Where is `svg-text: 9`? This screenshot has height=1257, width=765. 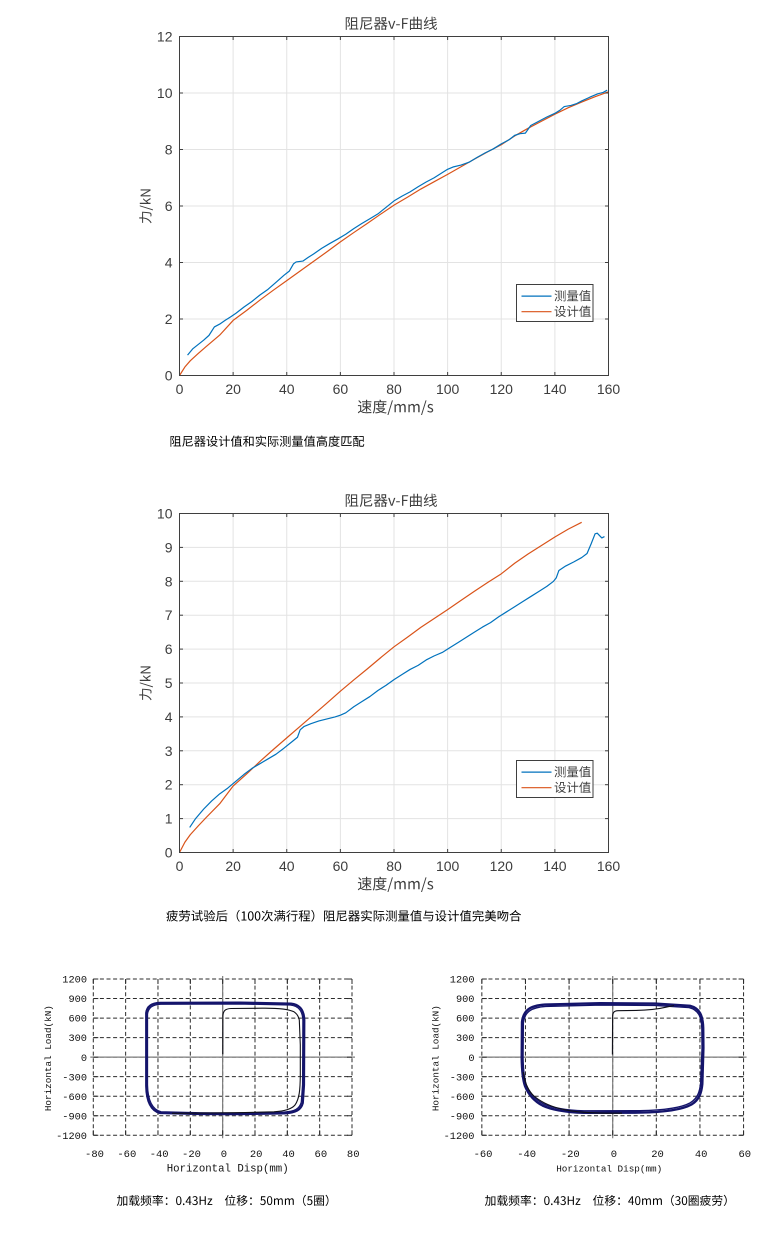
svg-text: 9 is located at coordinates (169, 547).